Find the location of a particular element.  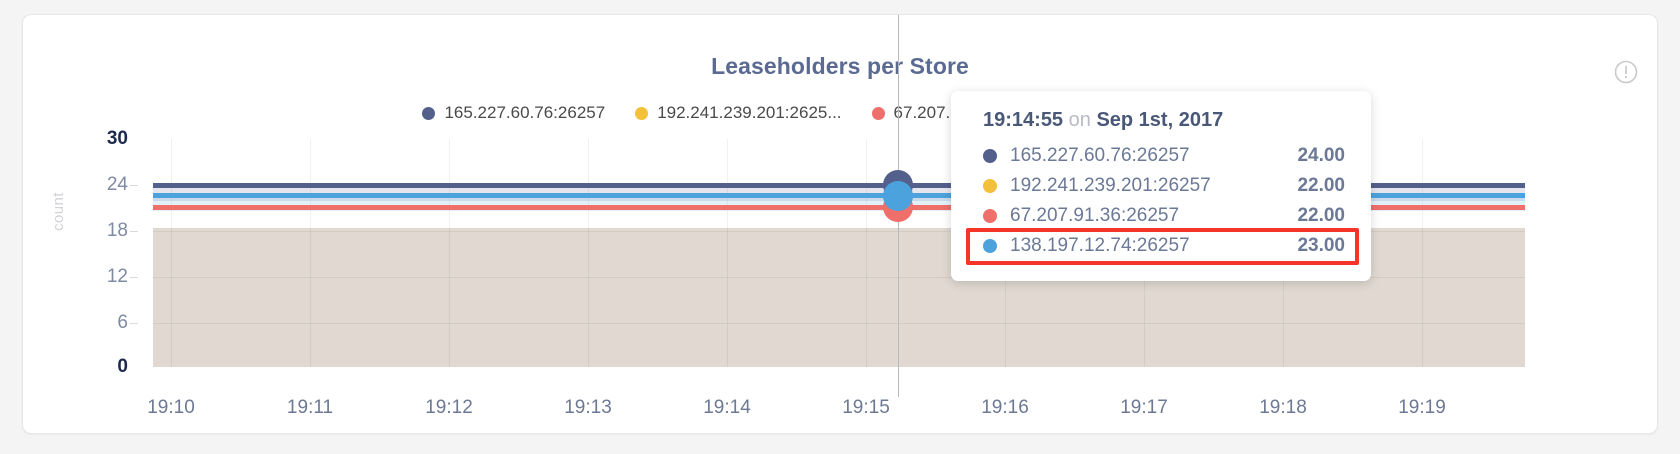

legend-item-0: 165.227.60.76:26257 is located at coordinates (513, 113).